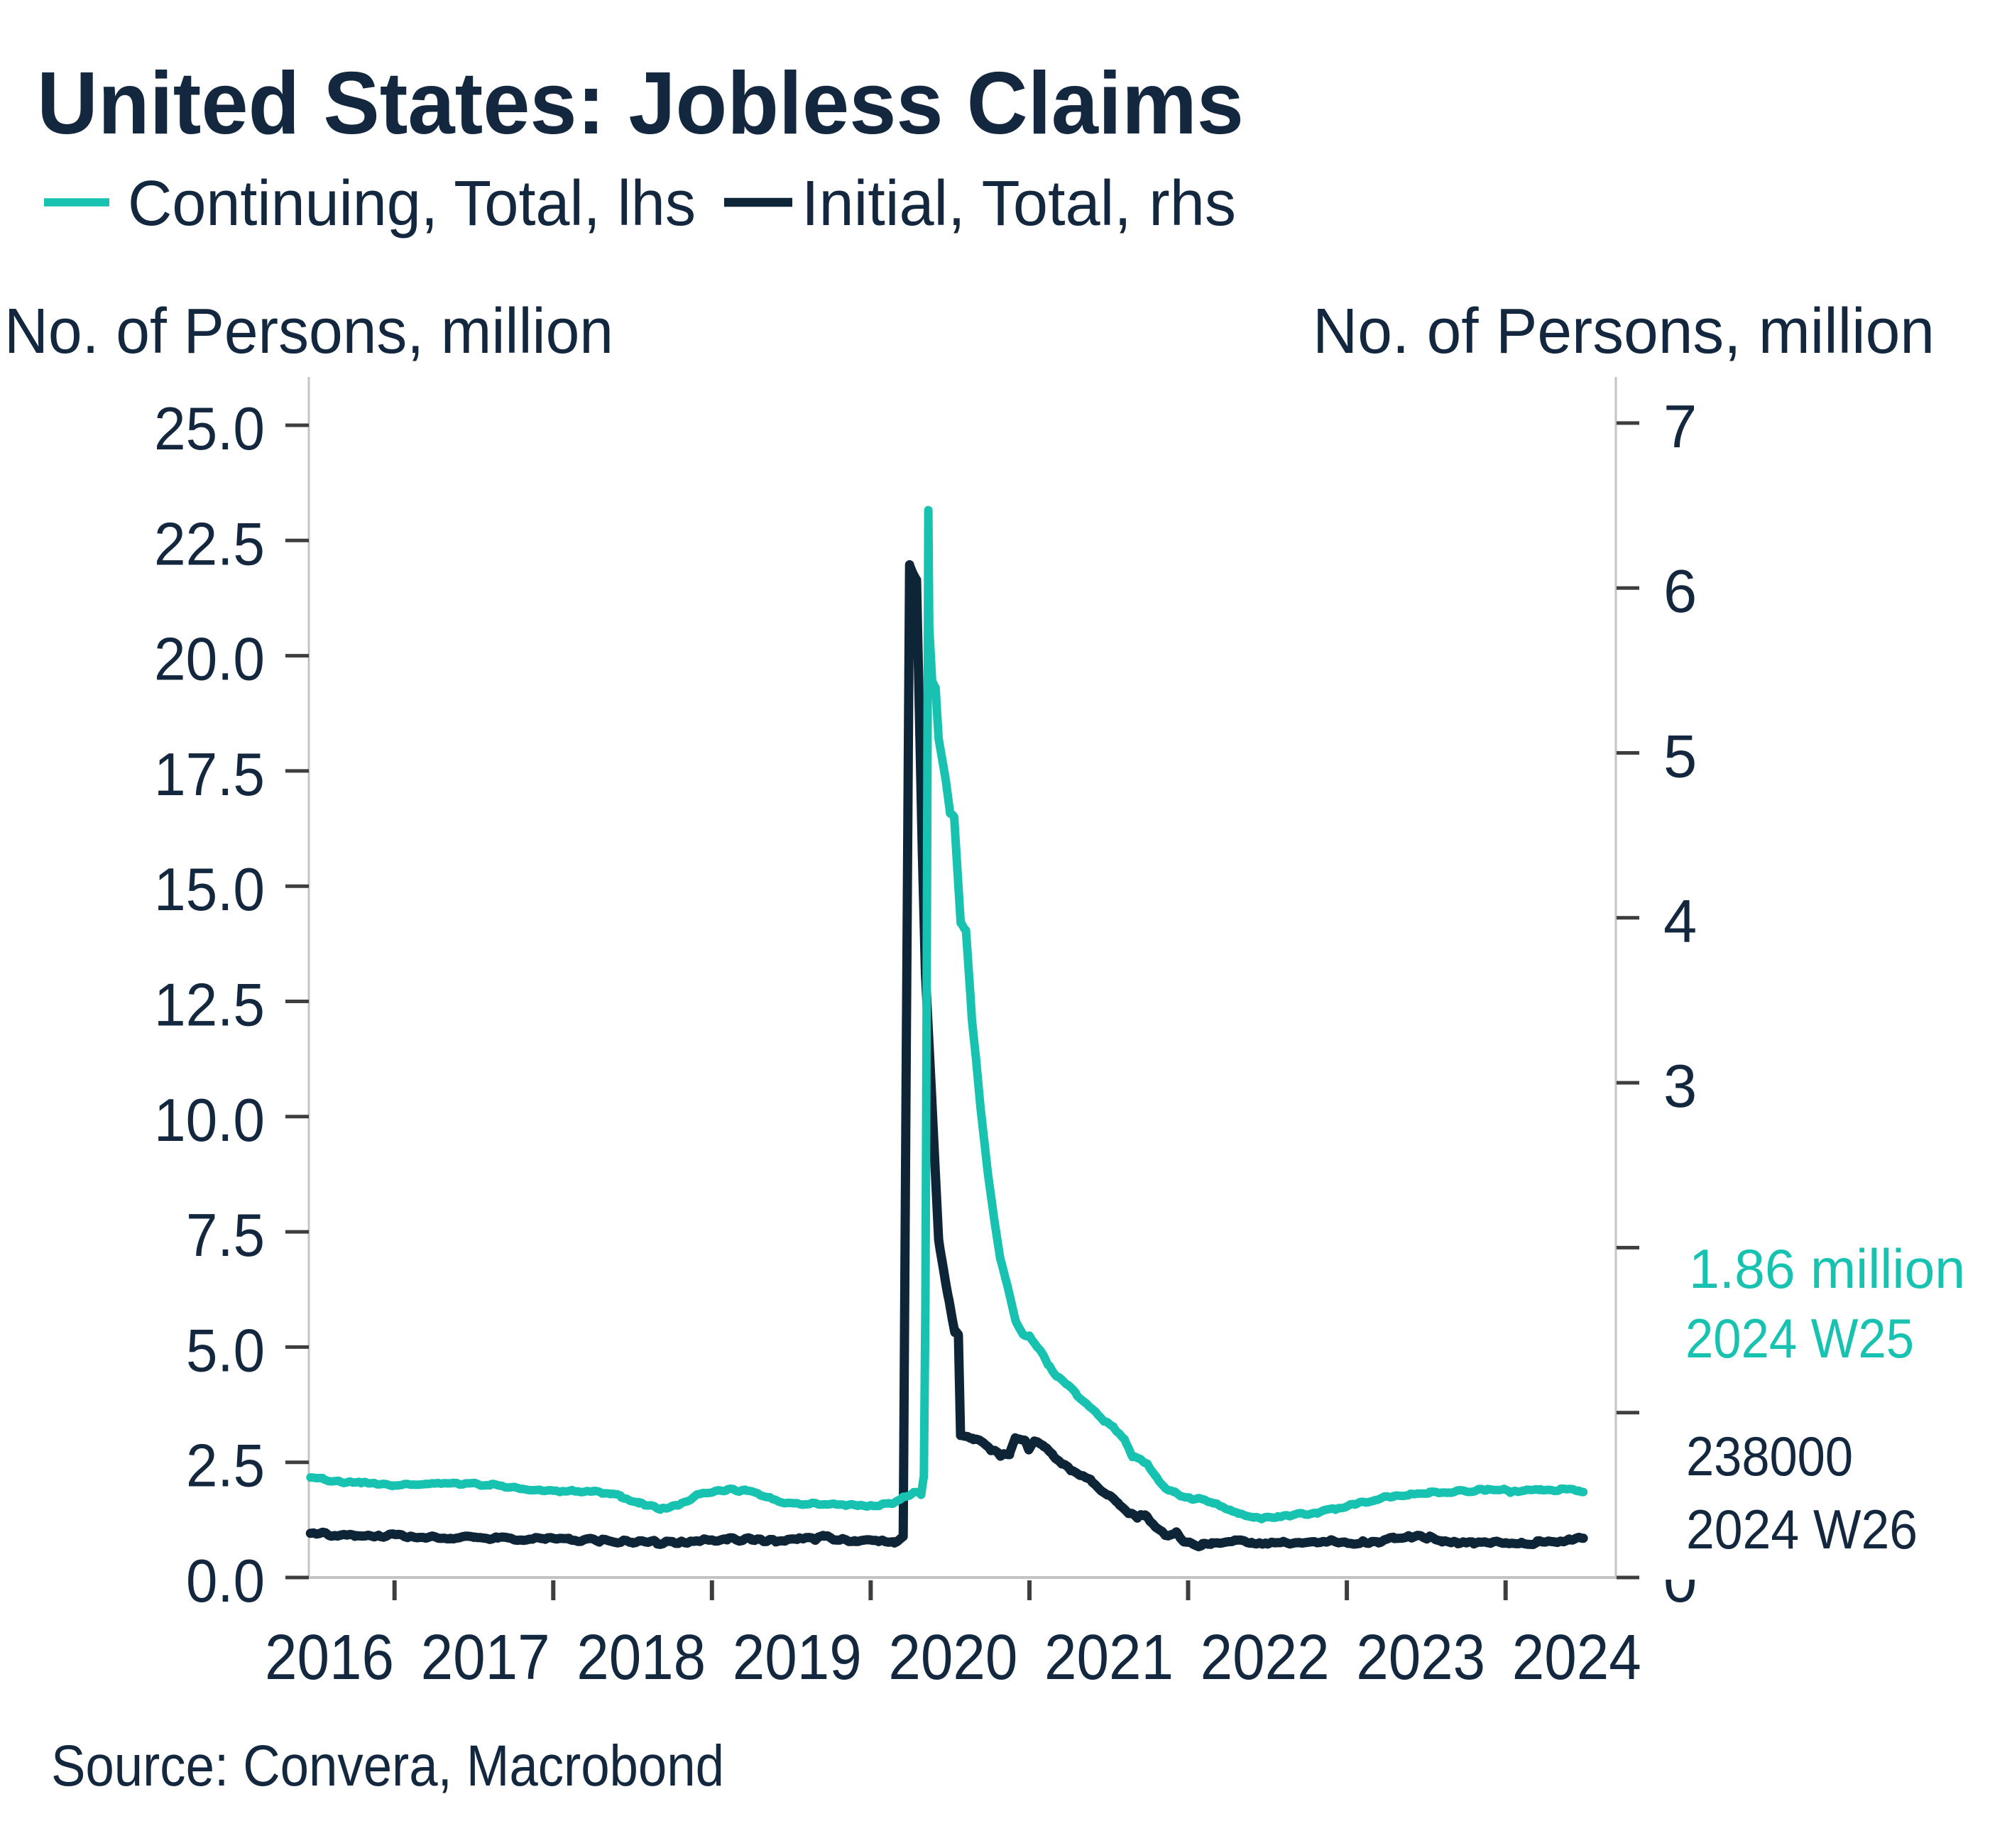  Describe the element at coordinates (1265, 1657) in the screenshot. I see `svg-text: 2022` at that location.